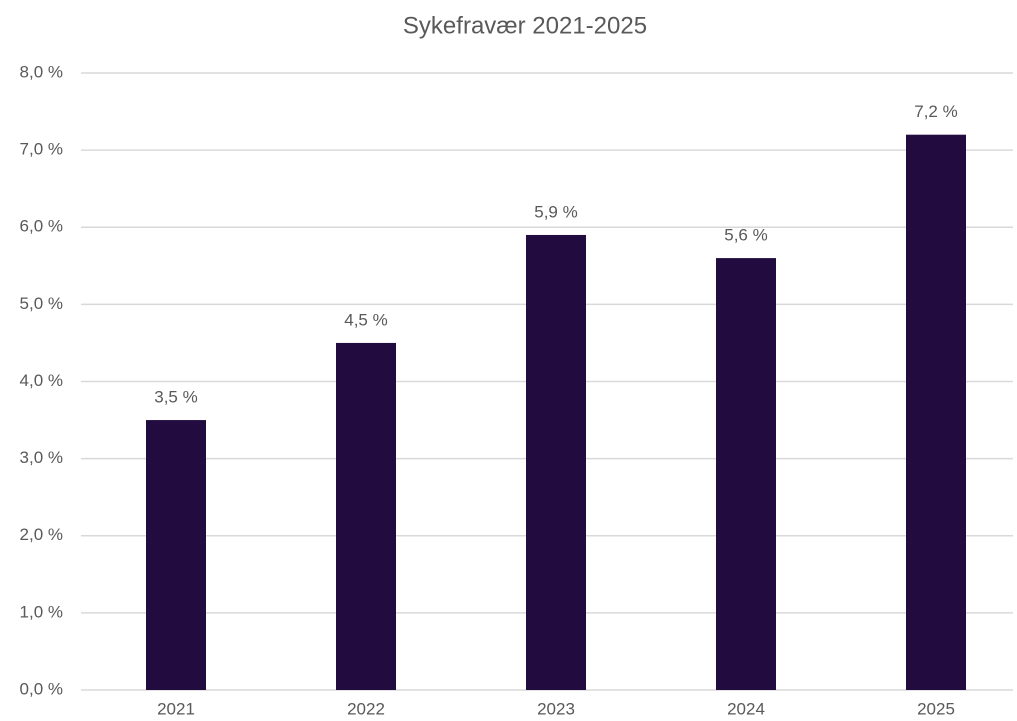  What do you see at coordinates (41, 457) in the screenshot?
I see `y-tick-label: 3,0 %` at bounding box center [41, 457].